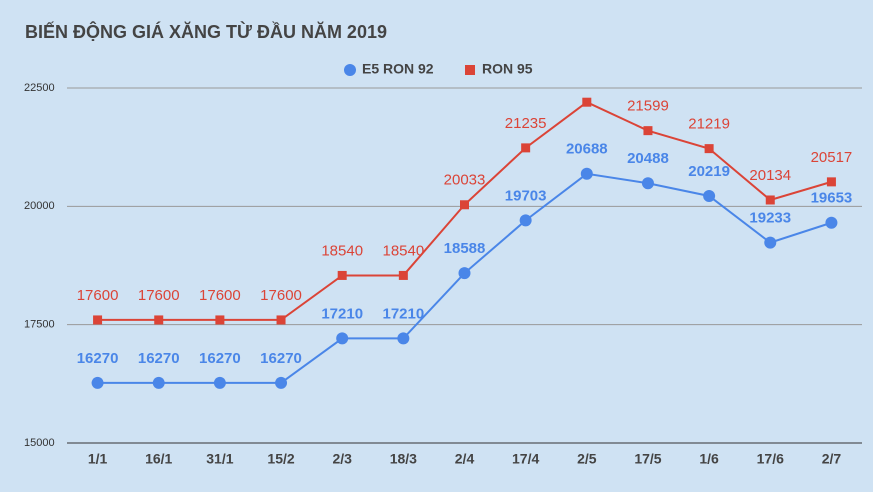 This screenshot has height=492, width=873. What do you see at coordinates (465, 180) in the screenshot?
I see `data-label: 20033` at bounding box center [465, 180].